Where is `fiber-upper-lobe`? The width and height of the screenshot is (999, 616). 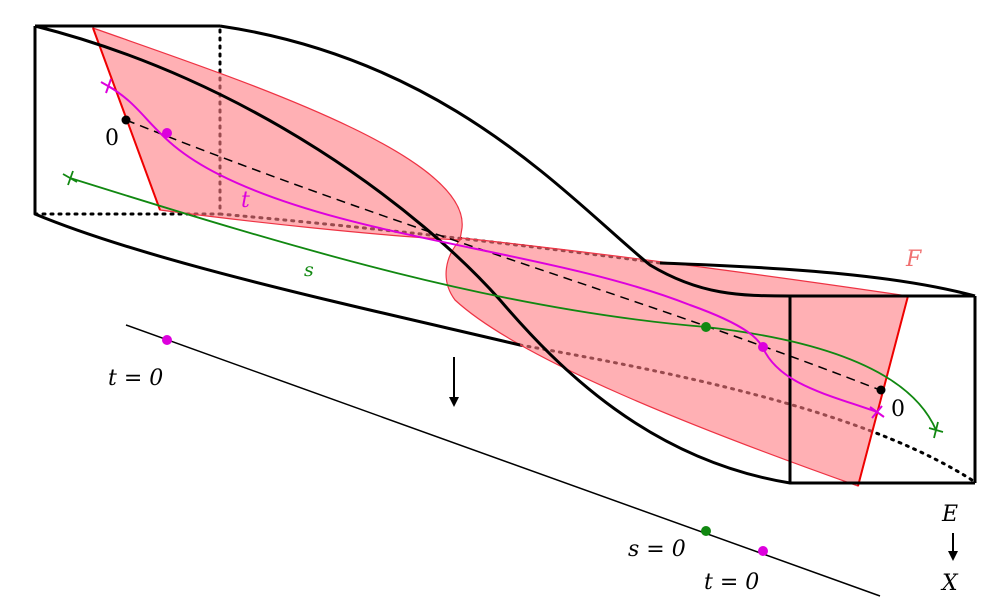 fiber-upper-lobe is located at coordinates (277, 134).